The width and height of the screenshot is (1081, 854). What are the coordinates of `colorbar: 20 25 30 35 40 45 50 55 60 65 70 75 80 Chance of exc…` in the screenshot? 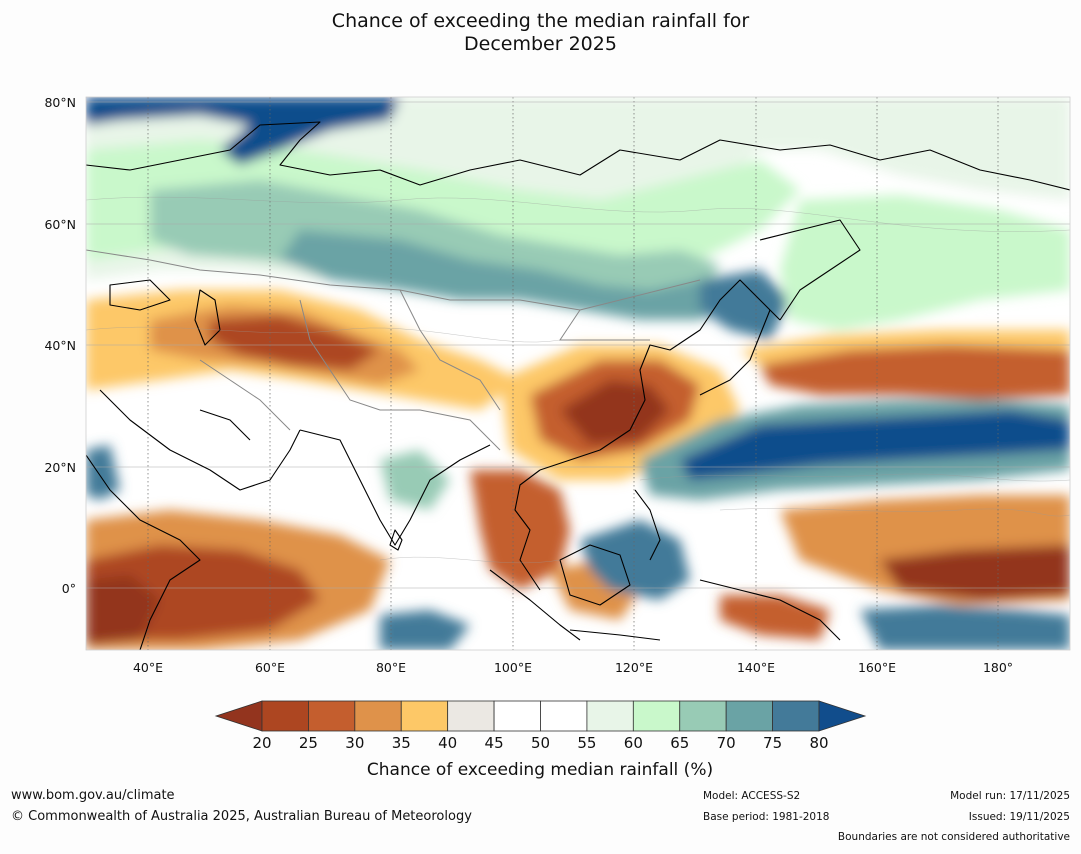 It's located at (540, 740).